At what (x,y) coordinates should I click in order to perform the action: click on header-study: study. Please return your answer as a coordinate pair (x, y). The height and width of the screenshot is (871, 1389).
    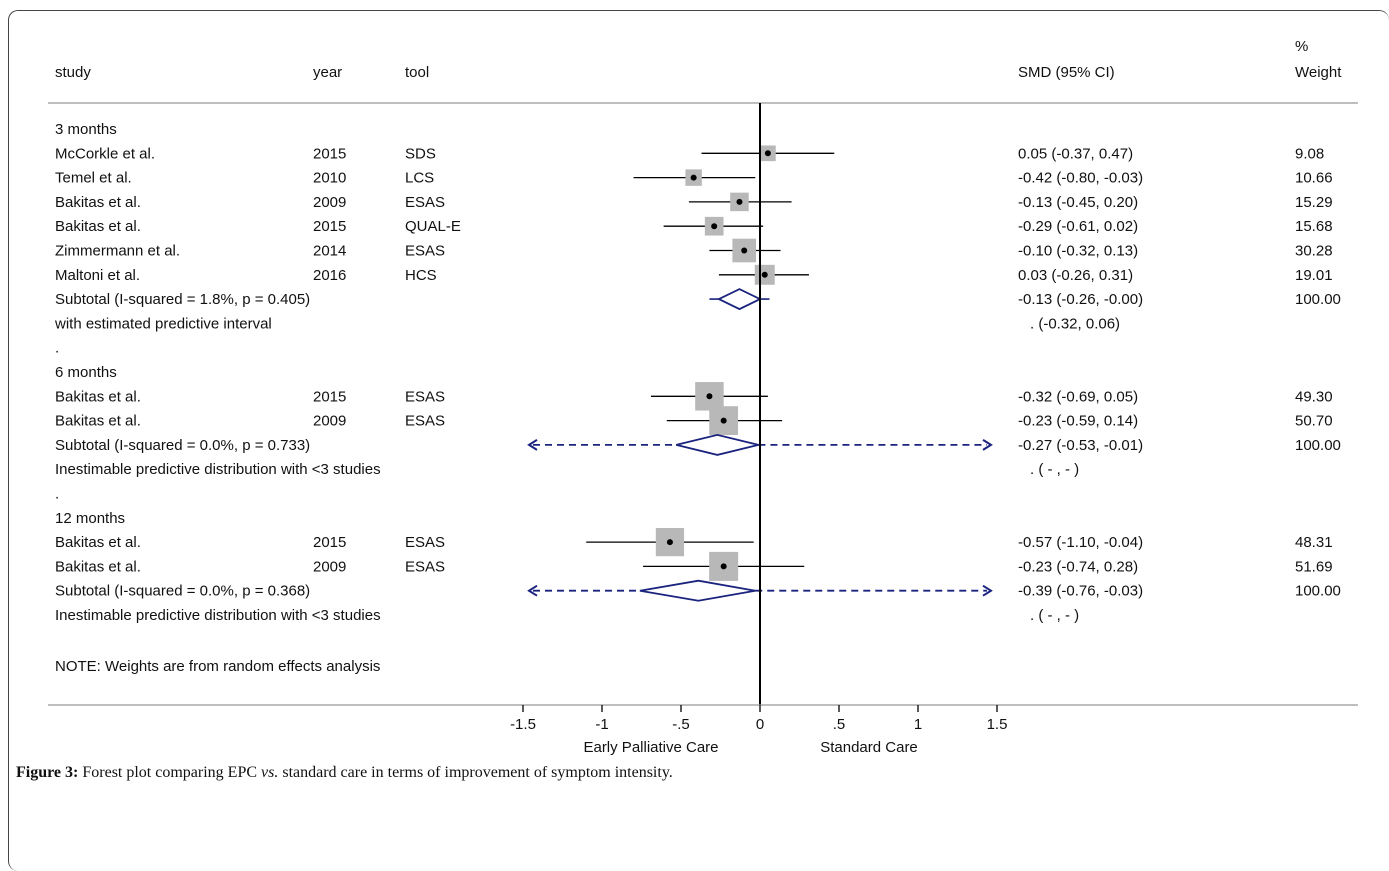
    Looking at the image, I should click on (73, 72).